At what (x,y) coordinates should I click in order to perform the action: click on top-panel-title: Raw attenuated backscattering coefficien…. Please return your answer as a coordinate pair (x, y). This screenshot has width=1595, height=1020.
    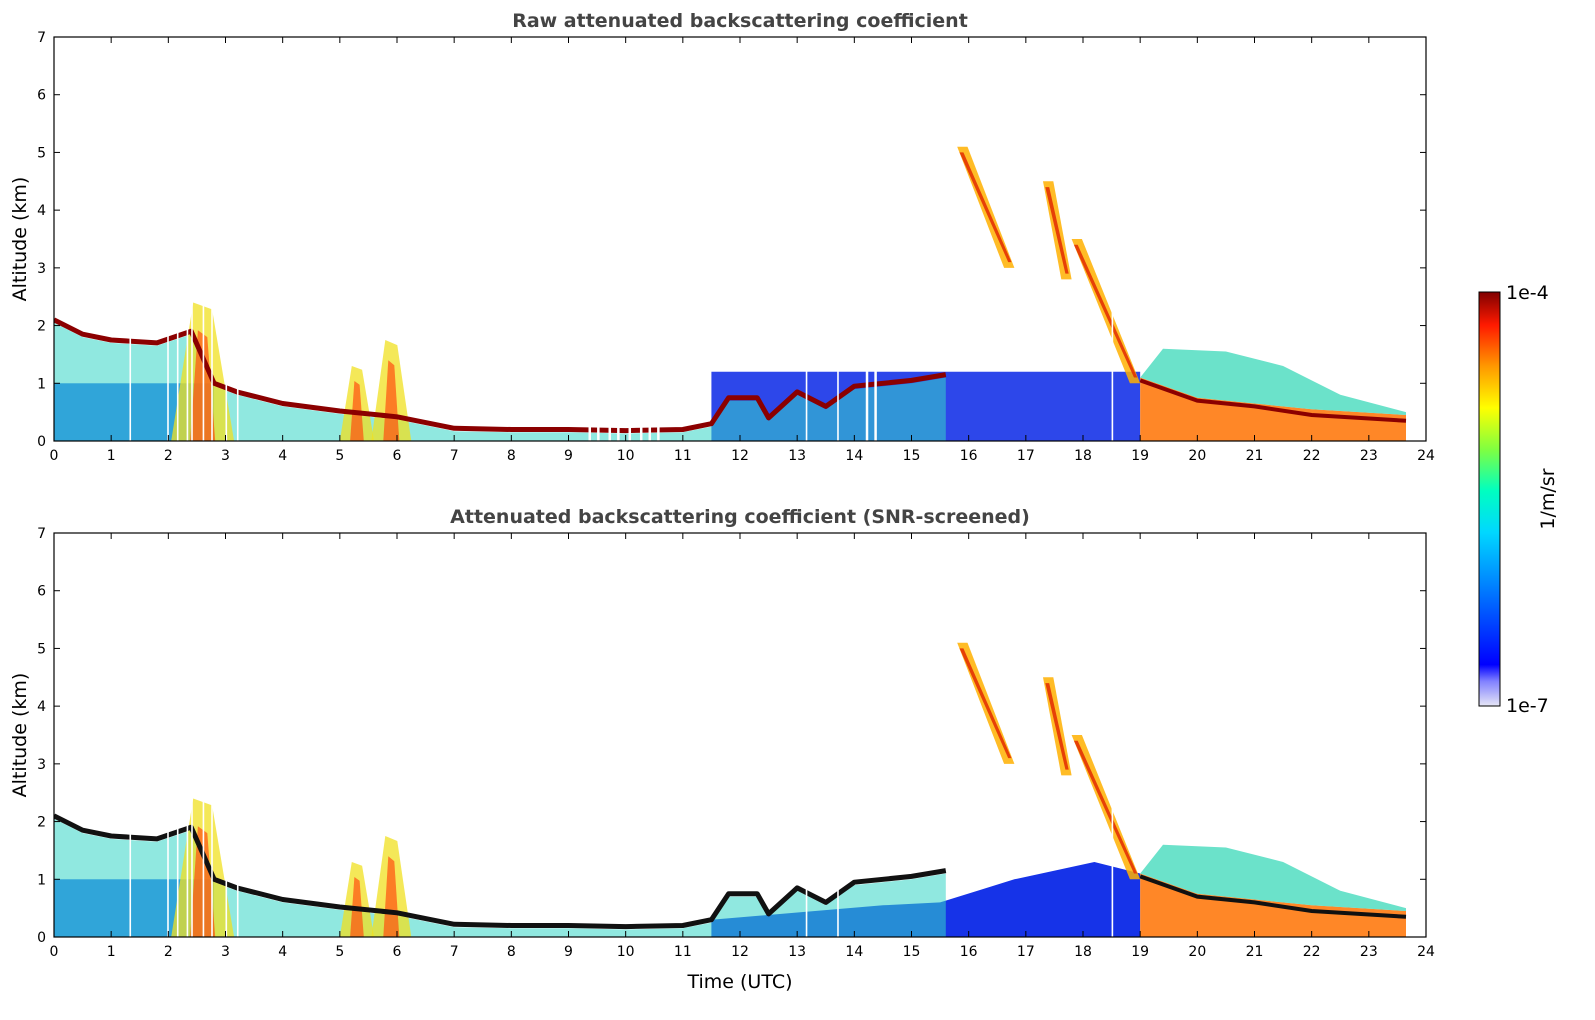
    Looking at the image, I should click on (740, 21).